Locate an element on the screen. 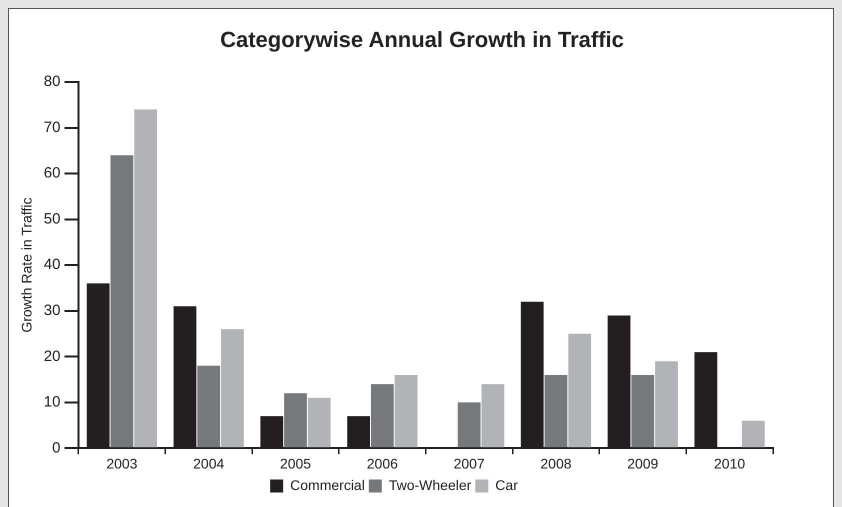 This screenshot has height=507, width=842. x-tick-label: 2004 is located at coordinates (208, 463).